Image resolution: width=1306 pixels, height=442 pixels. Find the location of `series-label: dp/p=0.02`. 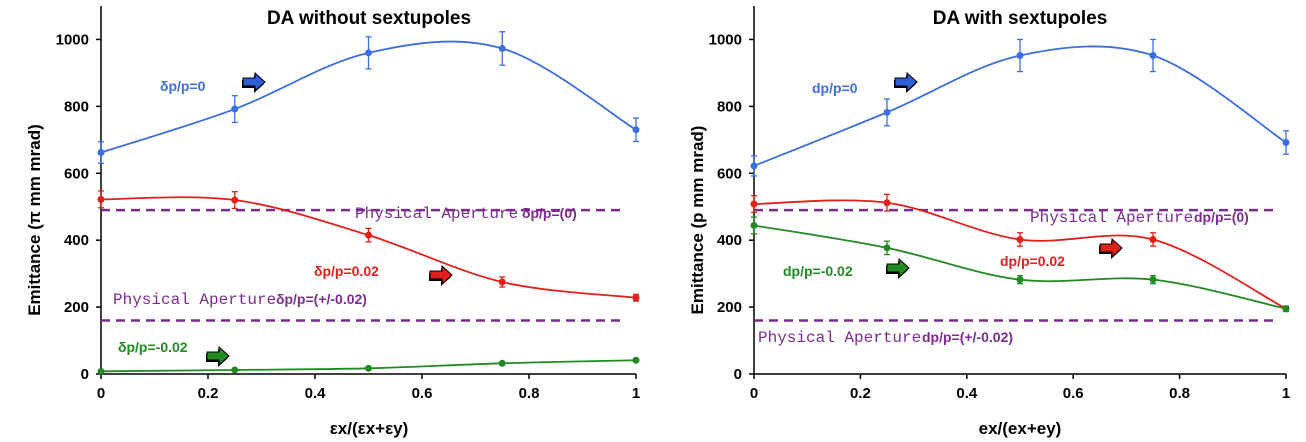

series-label: dp/p=0.02 is located at coordinates (1032, 261).